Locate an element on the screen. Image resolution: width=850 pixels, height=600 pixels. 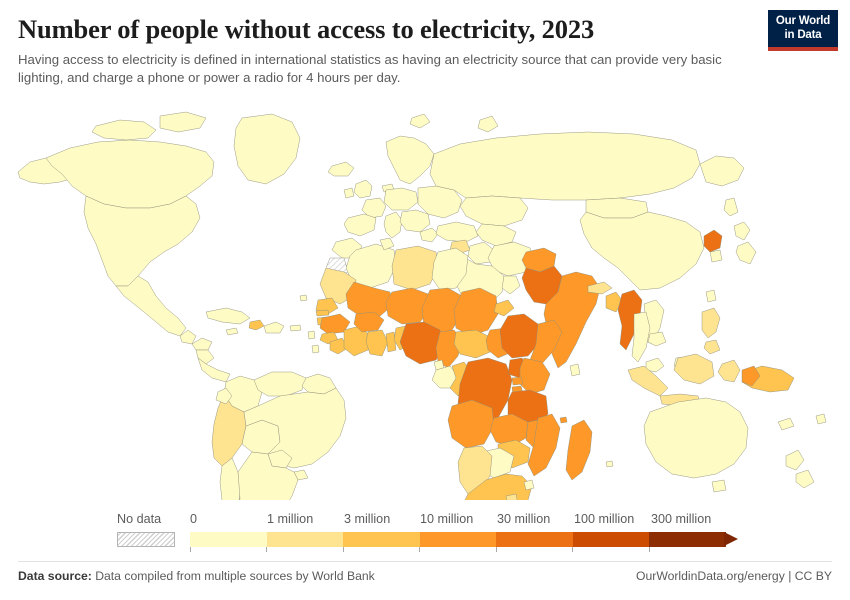
country-new-zealand is located at coordinates (800, 469).